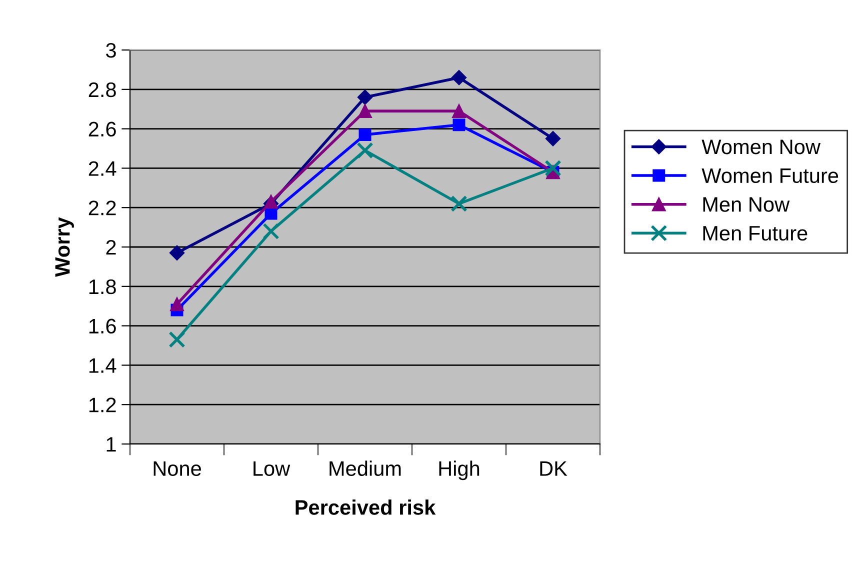 The height and width of the screenshot is (562, 866). I want to click on y-tick-label: 1.4, so click(102, 365).